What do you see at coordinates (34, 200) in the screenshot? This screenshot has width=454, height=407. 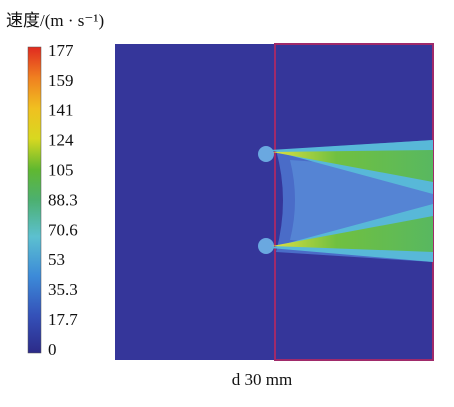 I see `colorbar` at bounding box center [34, 200].